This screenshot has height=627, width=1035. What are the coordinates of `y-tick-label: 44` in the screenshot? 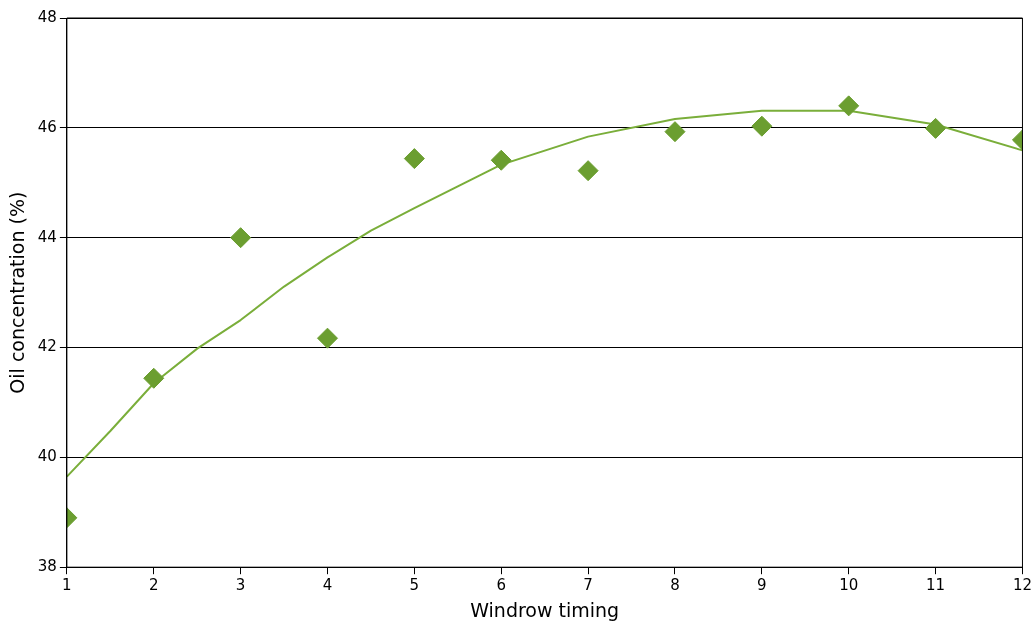 It's located at (47, 236).